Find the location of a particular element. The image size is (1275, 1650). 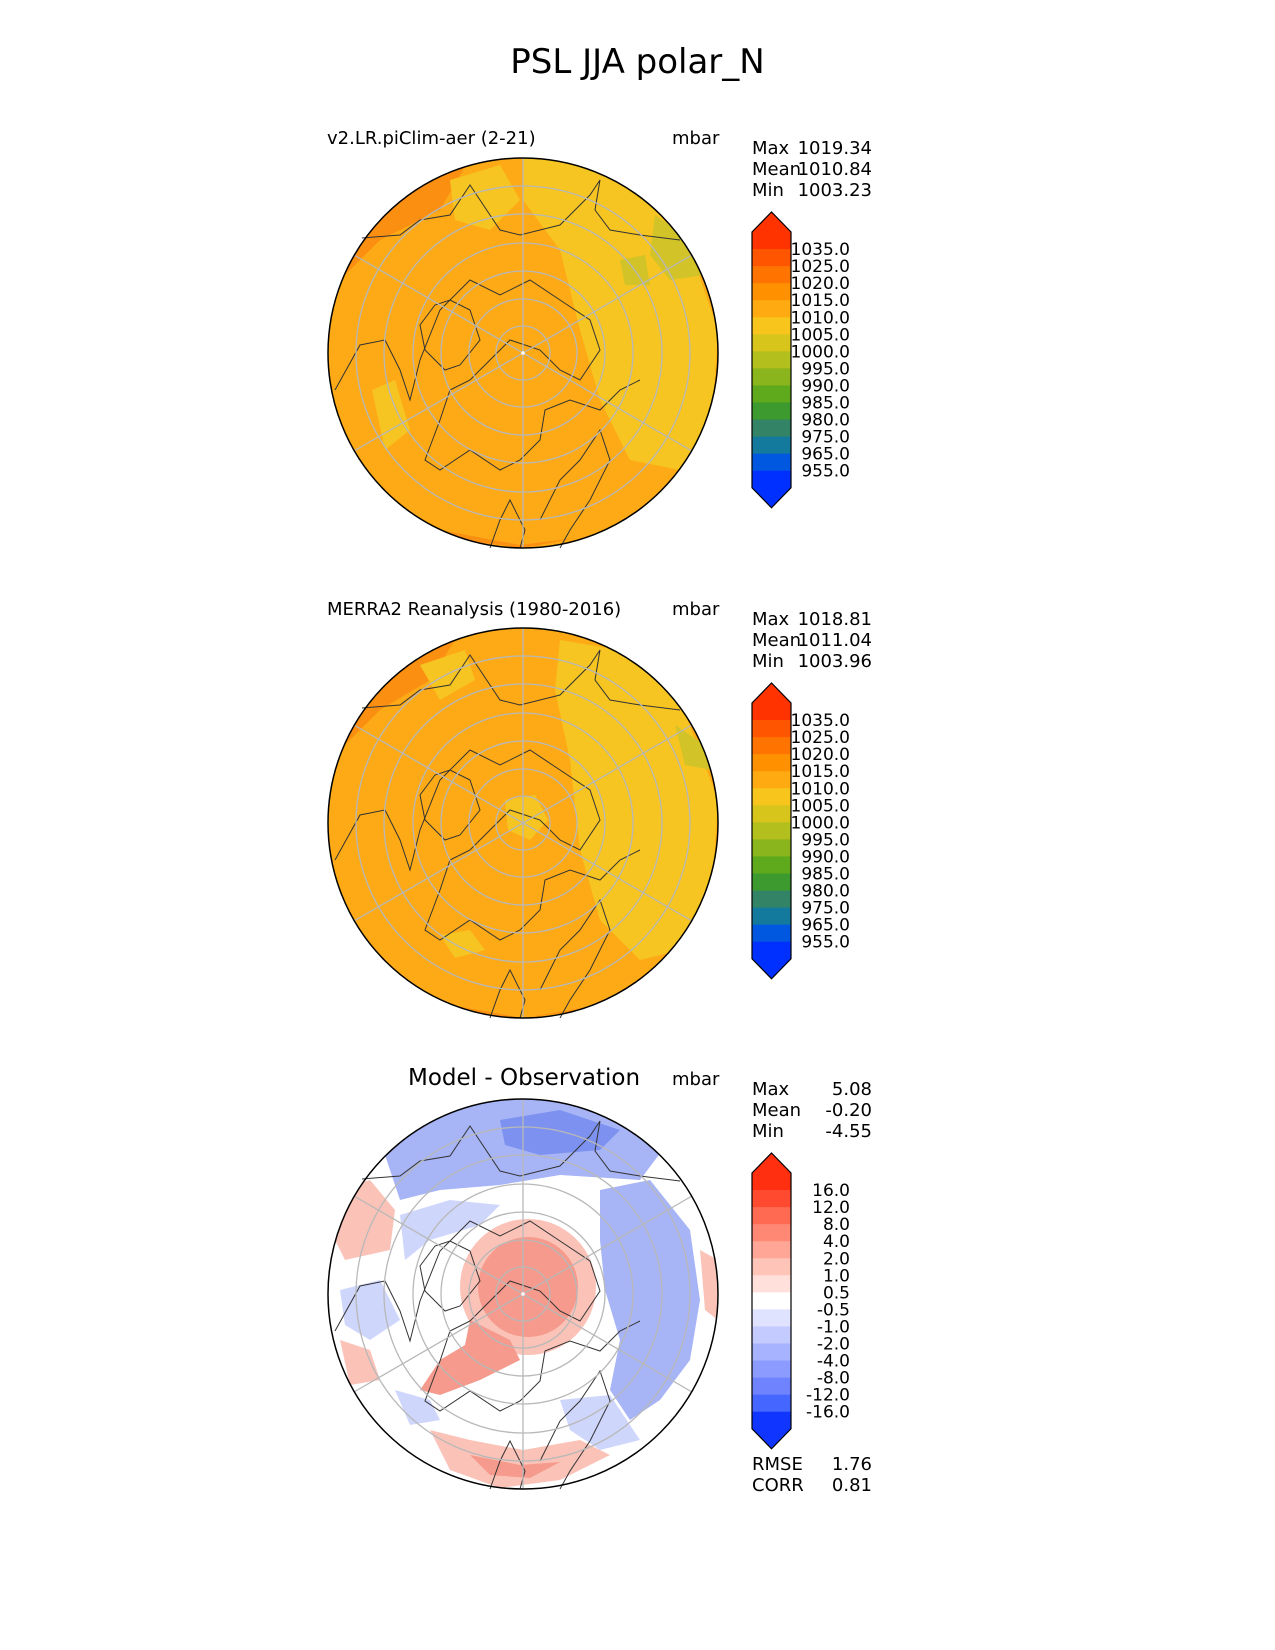

panel3-colorbar-tick-label: -16.0 is located at coordinates (828, 1413).